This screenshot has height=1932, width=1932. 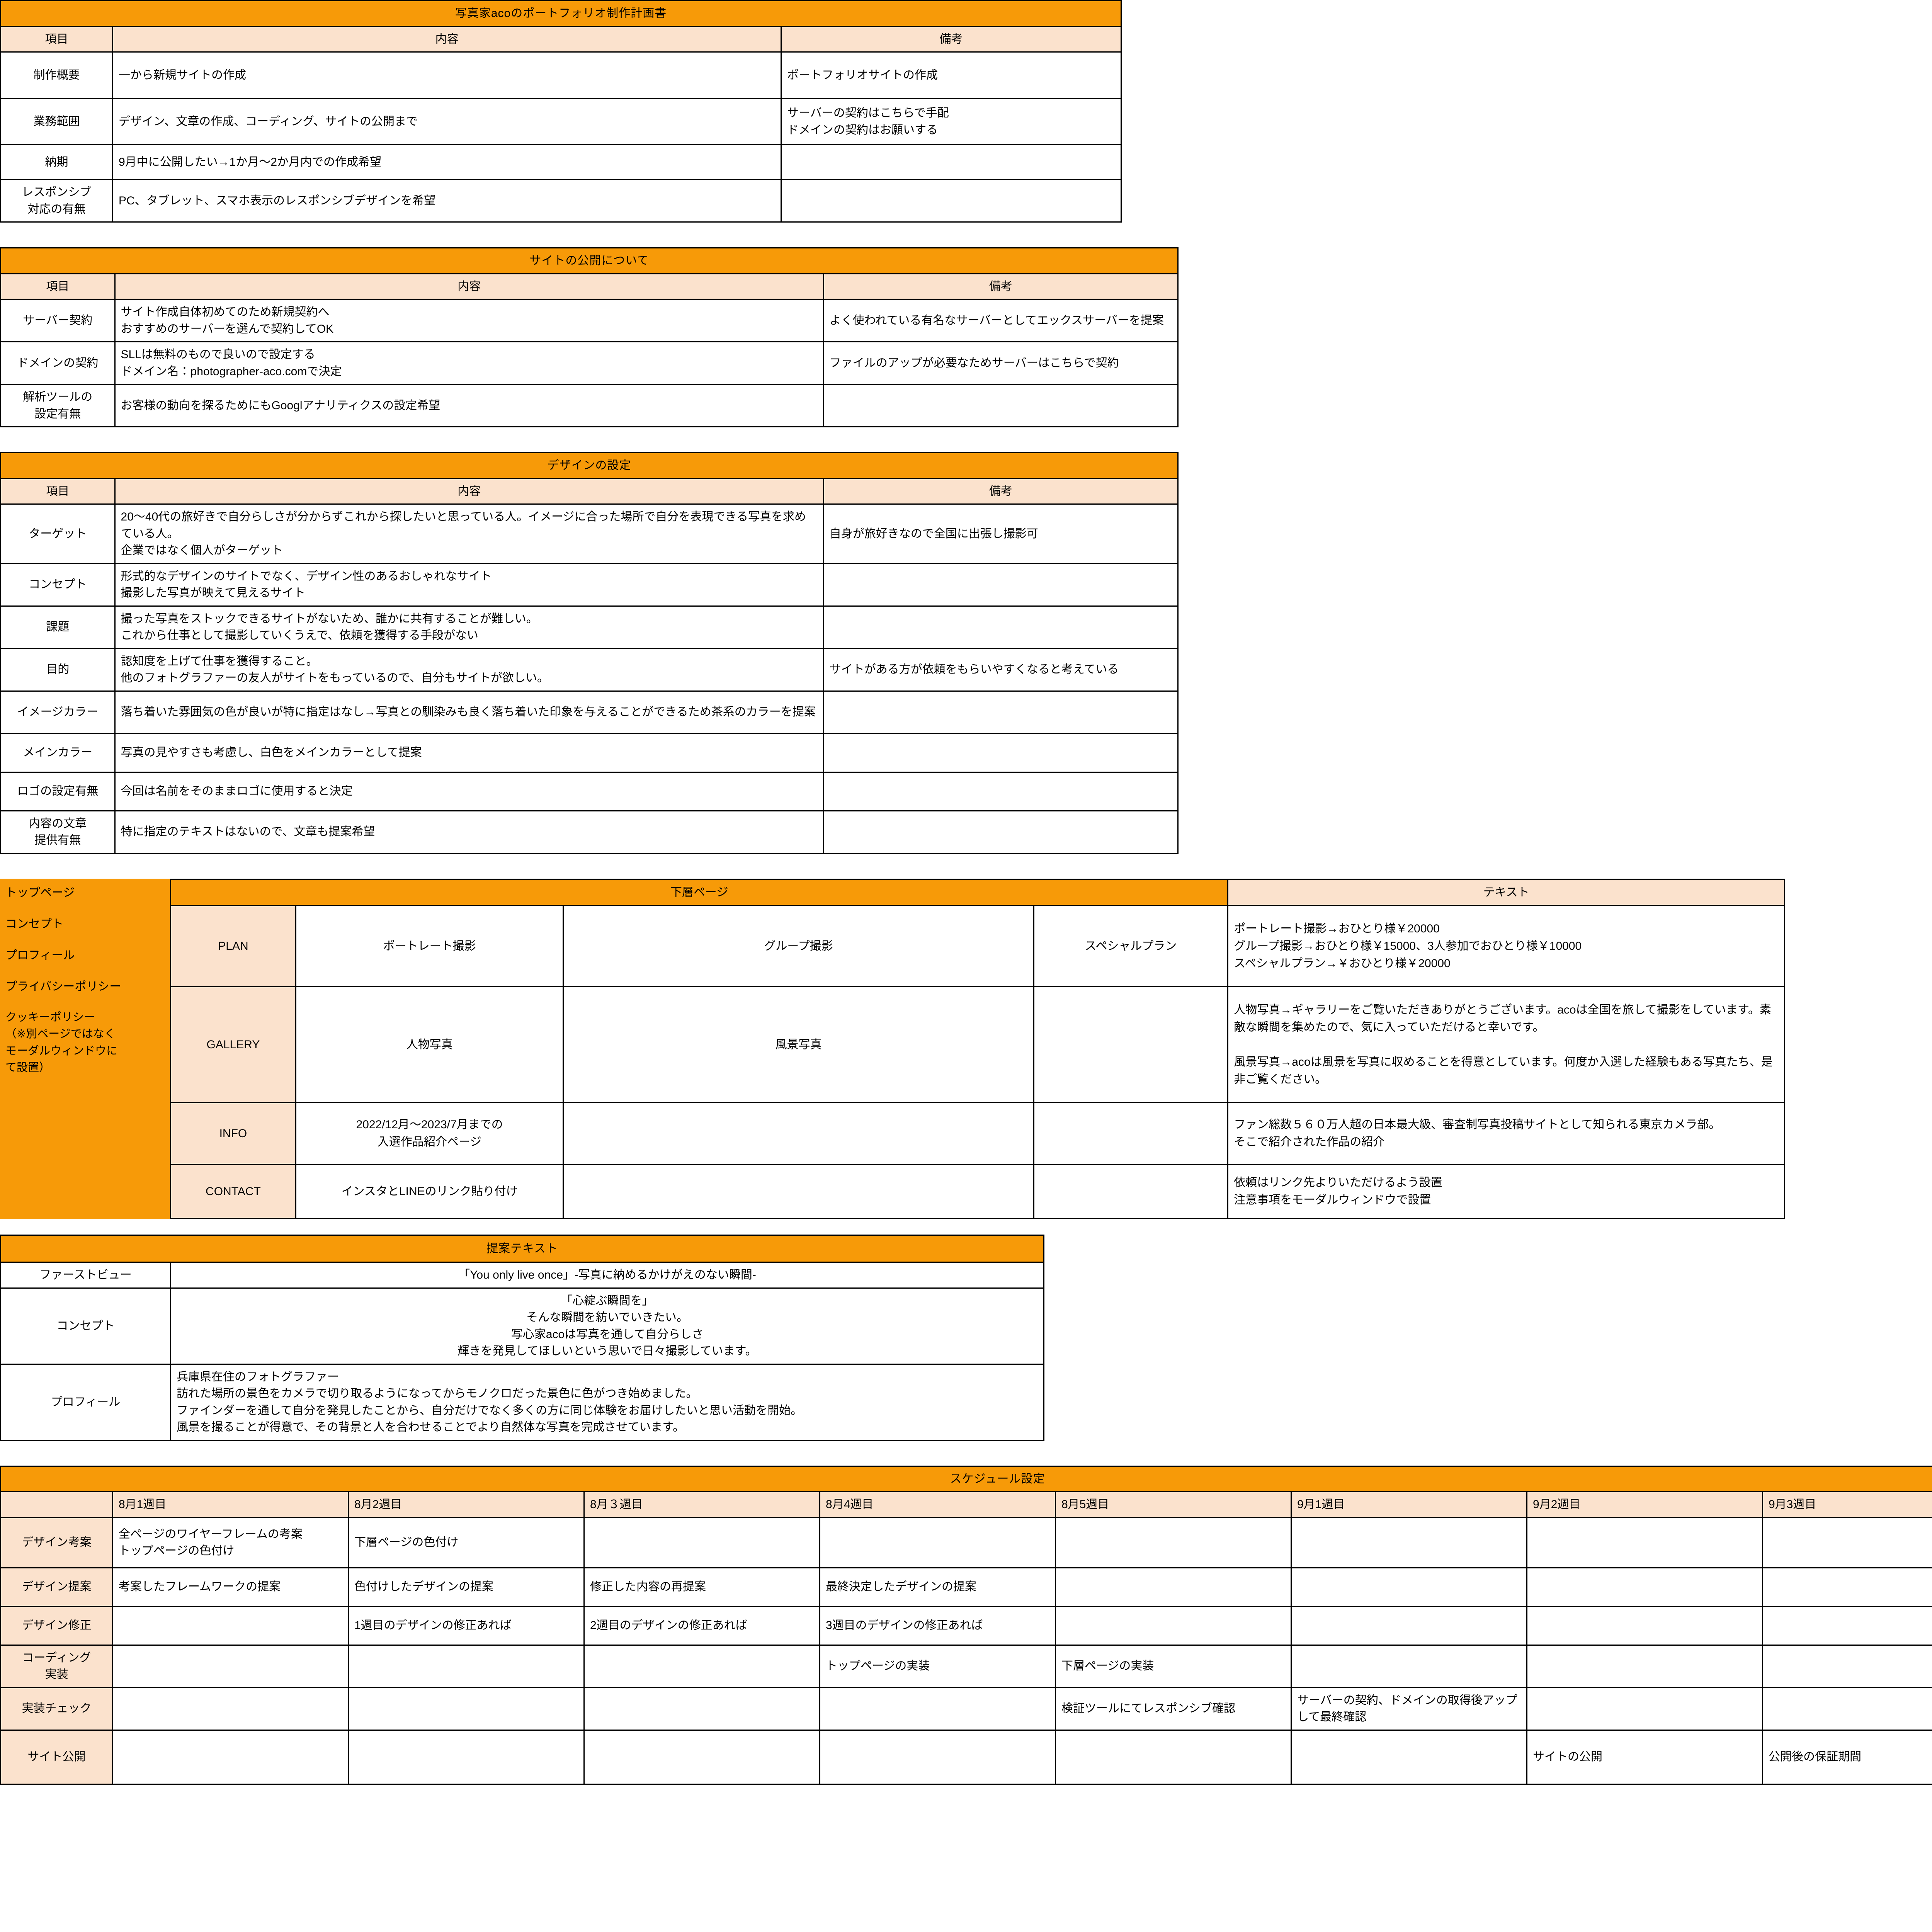 I want to click on schedule-row-site-release: サイト公開 サイトの公開 公開後の保証期間, so click(x=966, y=1757).